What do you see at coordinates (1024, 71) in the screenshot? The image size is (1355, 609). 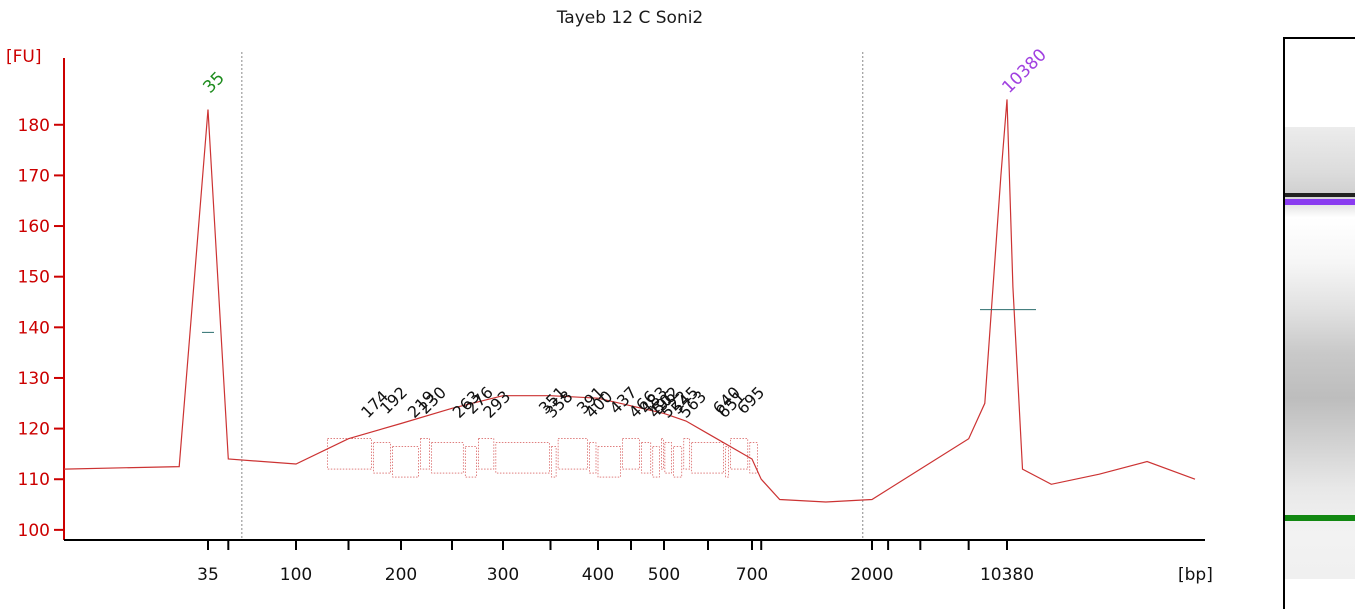 I see `peak-label: 10380` at bounding box center [1024, 71].